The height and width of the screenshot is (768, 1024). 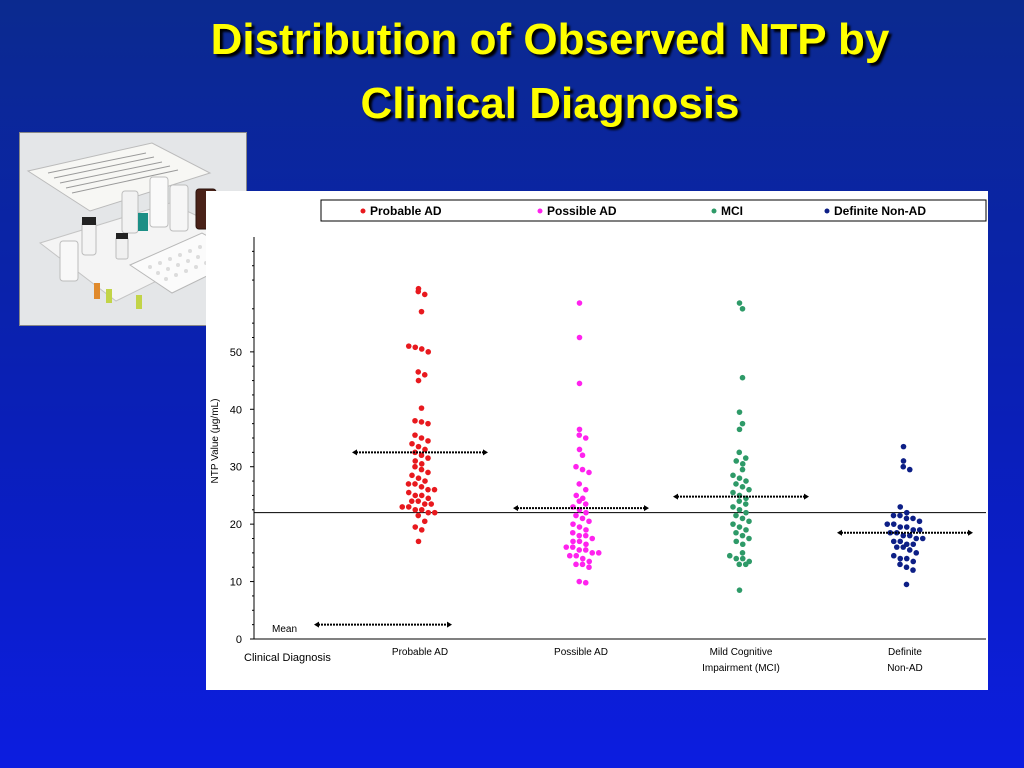 What do you see at coordinates (839, 532) in the screenshot?
I see `mean-line-definite_non_ad-cap-left` at bounding box center [839, 532].